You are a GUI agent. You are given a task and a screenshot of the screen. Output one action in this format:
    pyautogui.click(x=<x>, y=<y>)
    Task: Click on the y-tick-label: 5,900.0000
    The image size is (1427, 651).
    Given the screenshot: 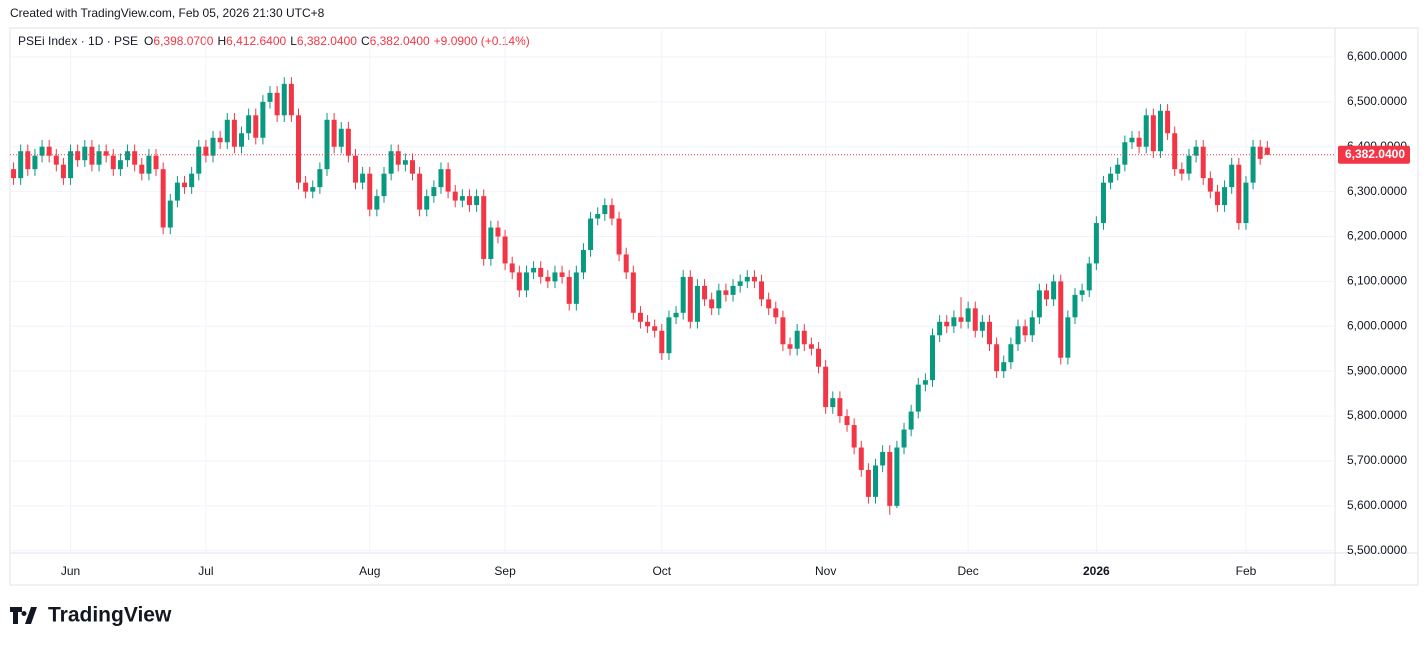 What is the action you would take?
    pyautogui.click(x=1377, y=370)
    